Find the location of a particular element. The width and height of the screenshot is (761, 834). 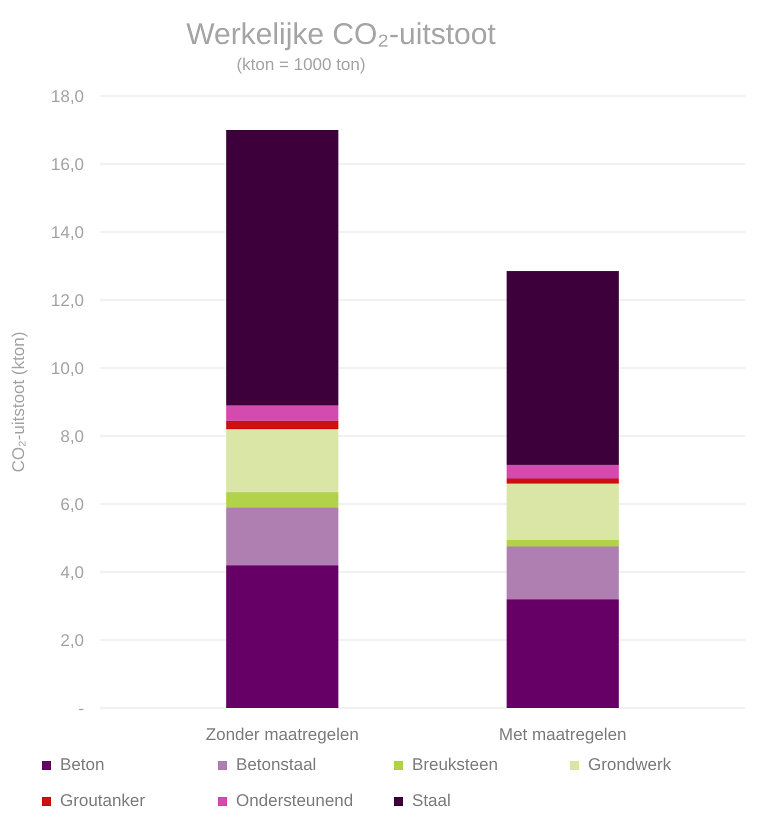

y-tick-label: 8,0 is located at coordinates (72, 436).